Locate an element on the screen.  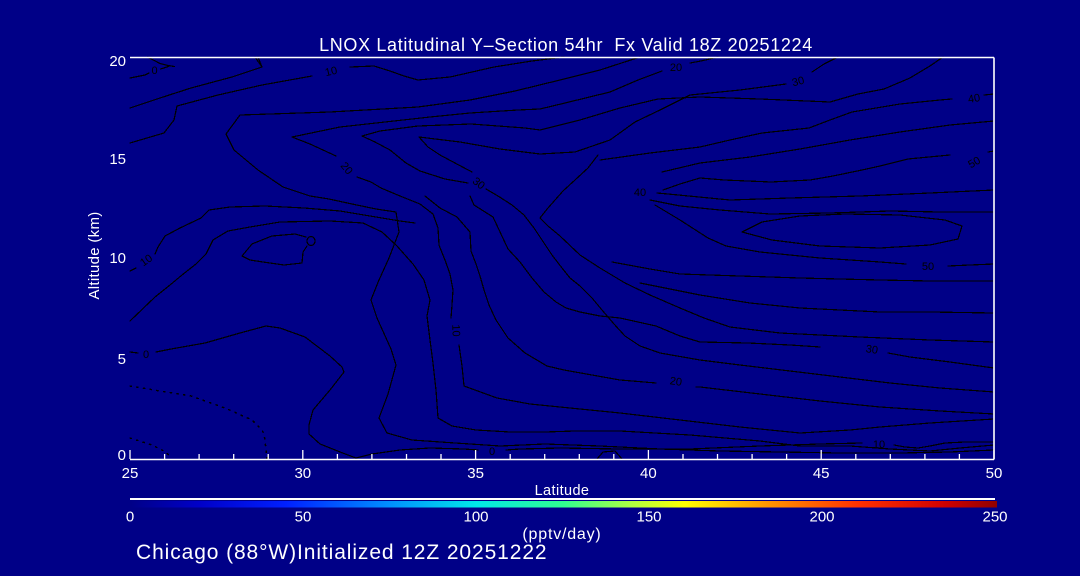
svg-text: 250 is located at coordinates (994, 517).